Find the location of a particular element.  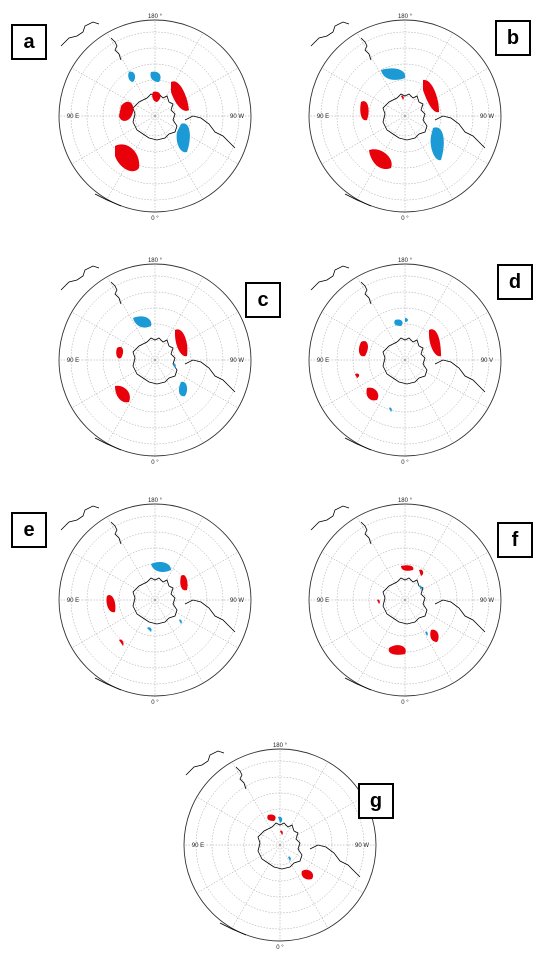

panel-label-c: c is located at coordinates (263, 300).